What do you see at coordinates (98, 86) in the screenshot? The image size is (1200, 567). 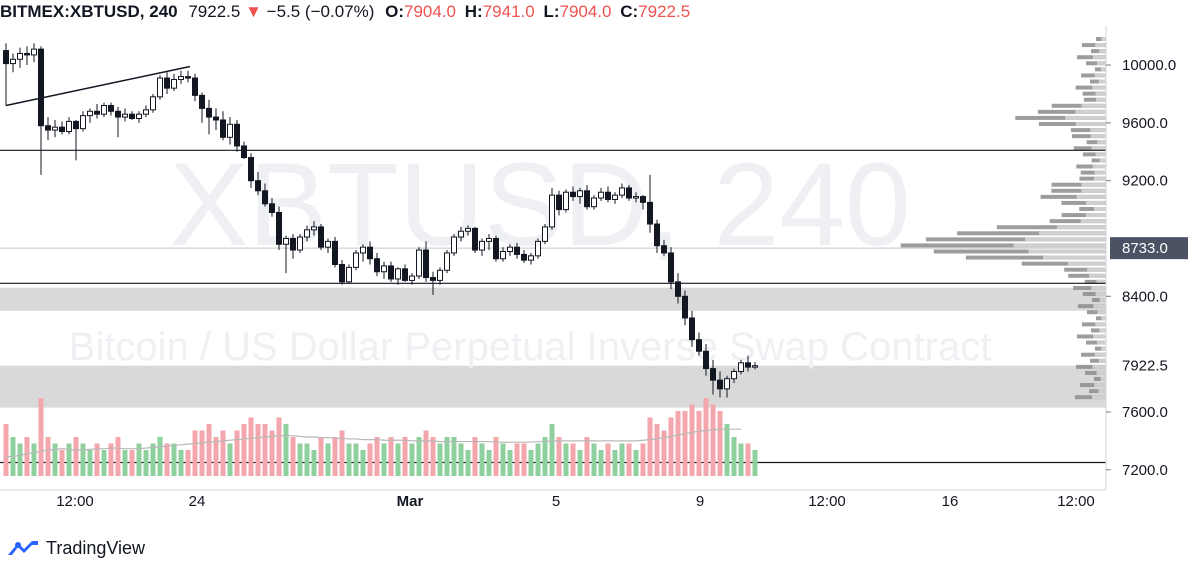 I see `trend-line` at bounding box center [98, 86].